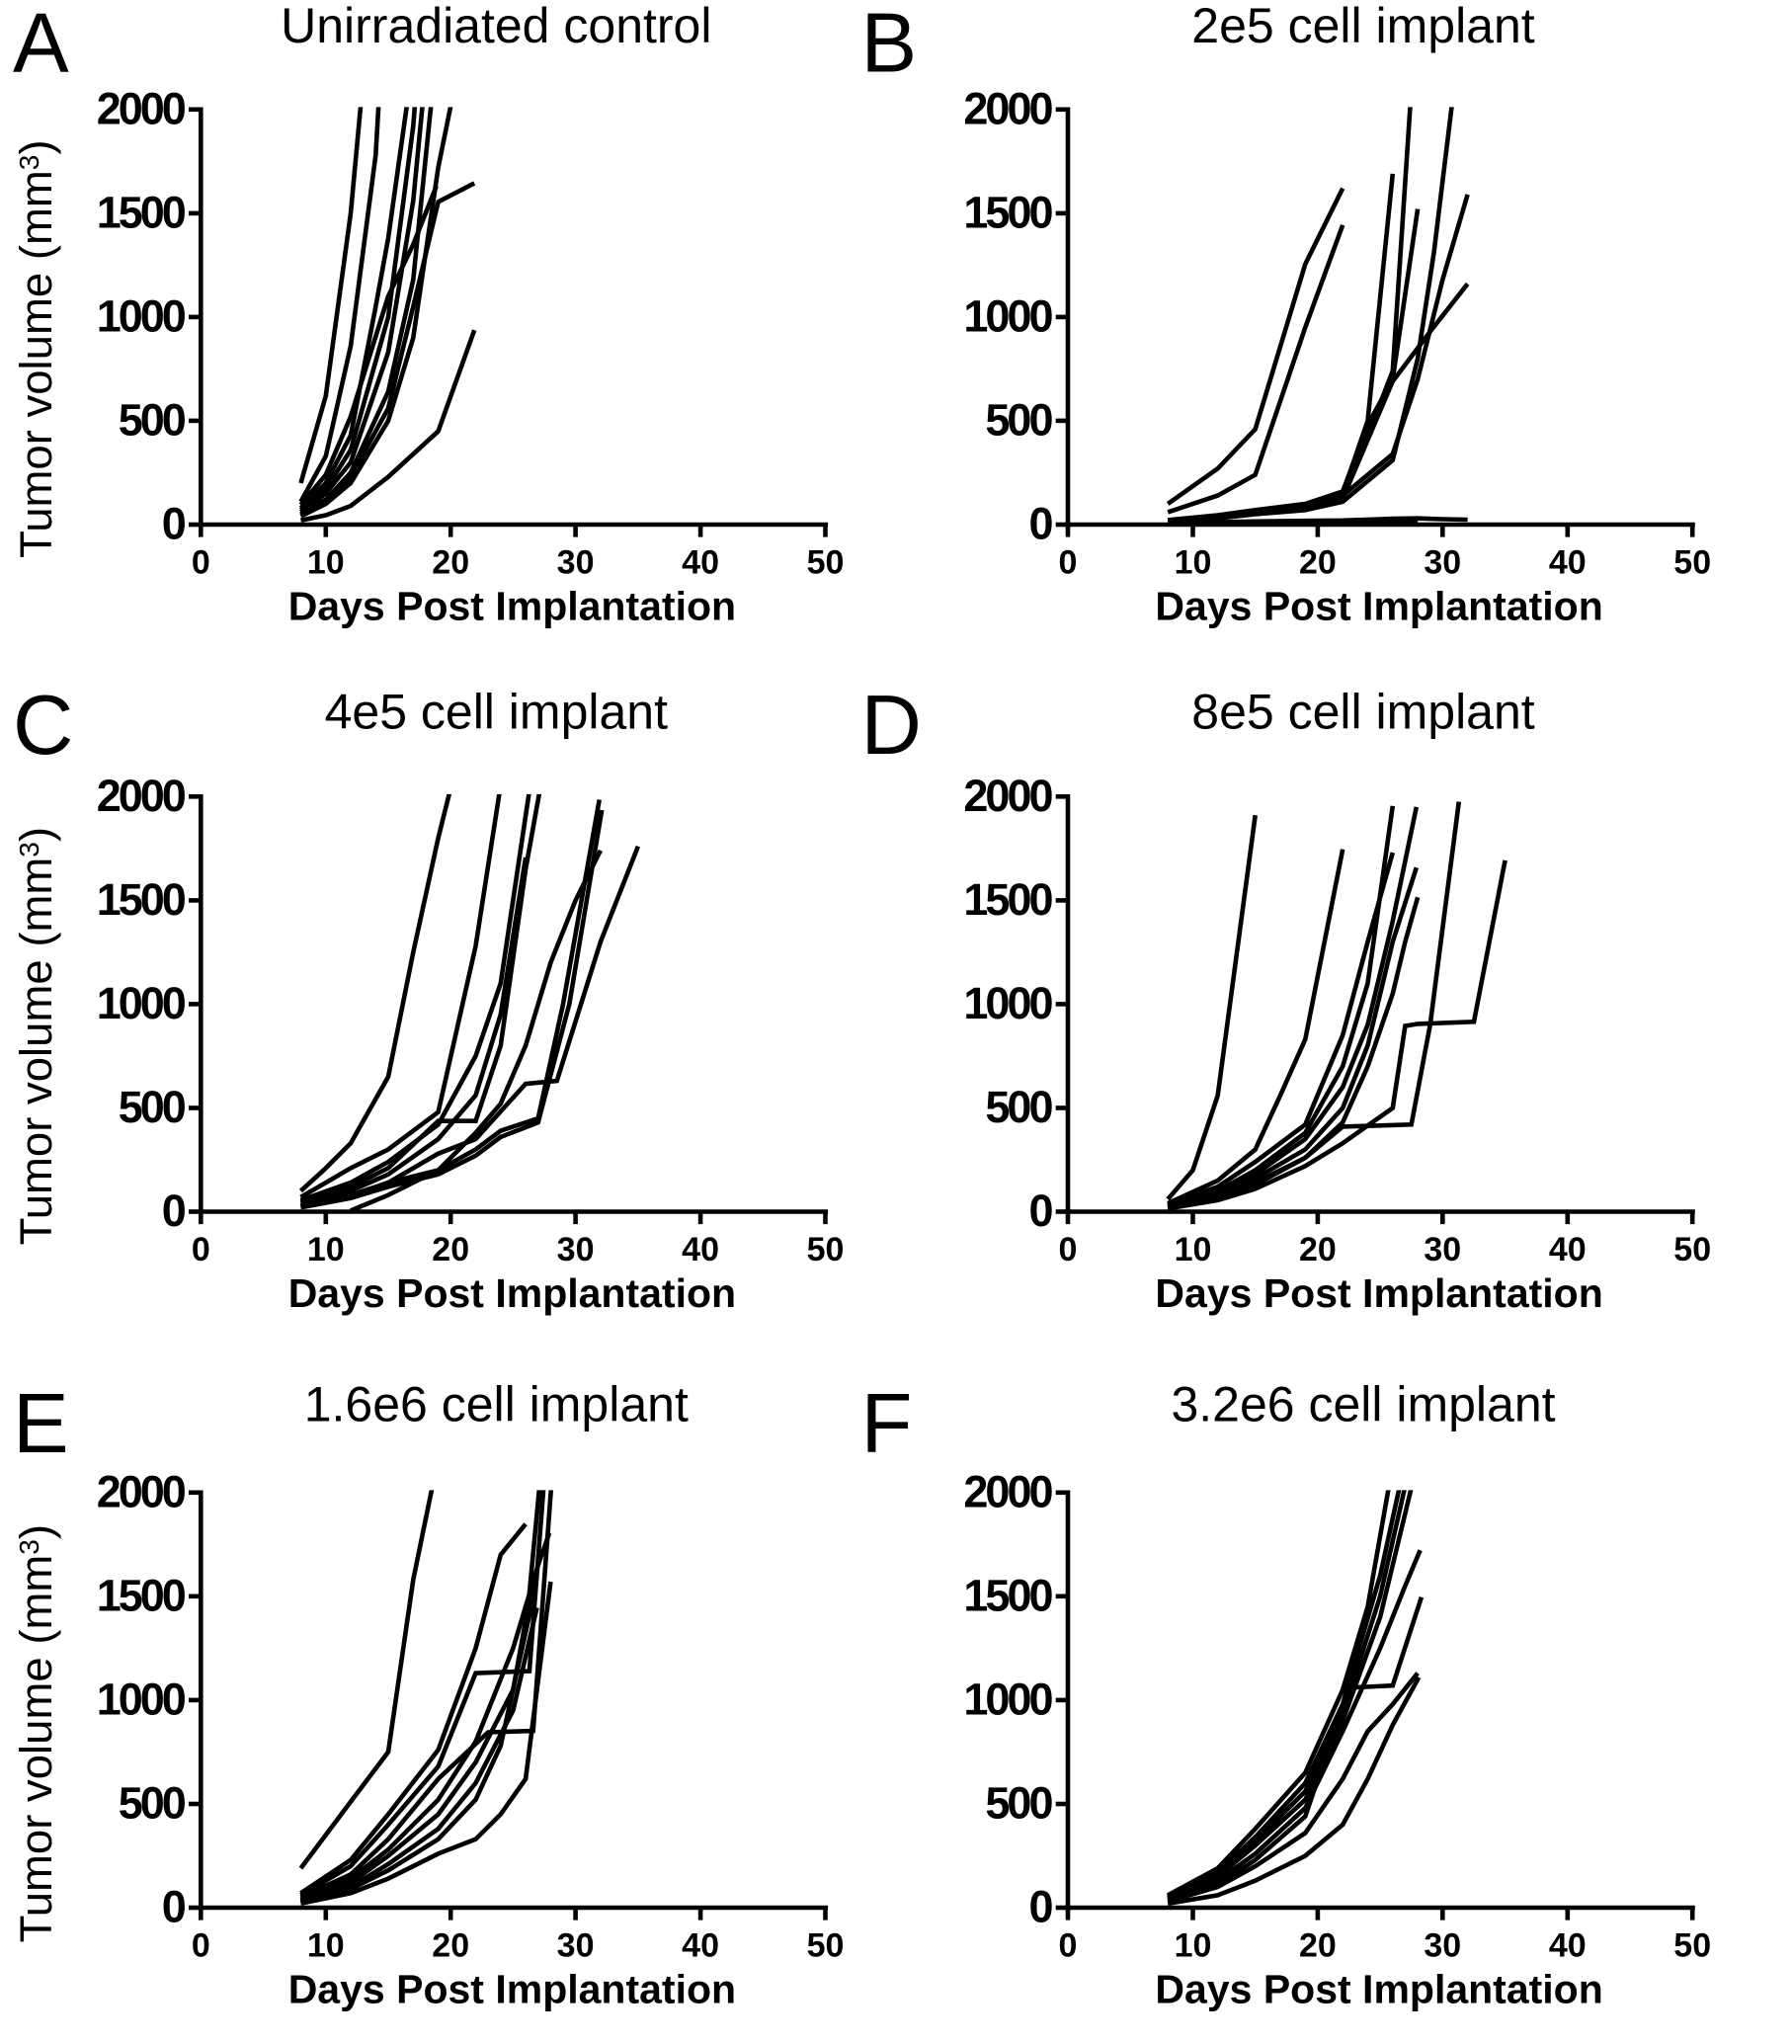  I want to click on svg-text: 2e5 cell implant, so click(1363, 26).